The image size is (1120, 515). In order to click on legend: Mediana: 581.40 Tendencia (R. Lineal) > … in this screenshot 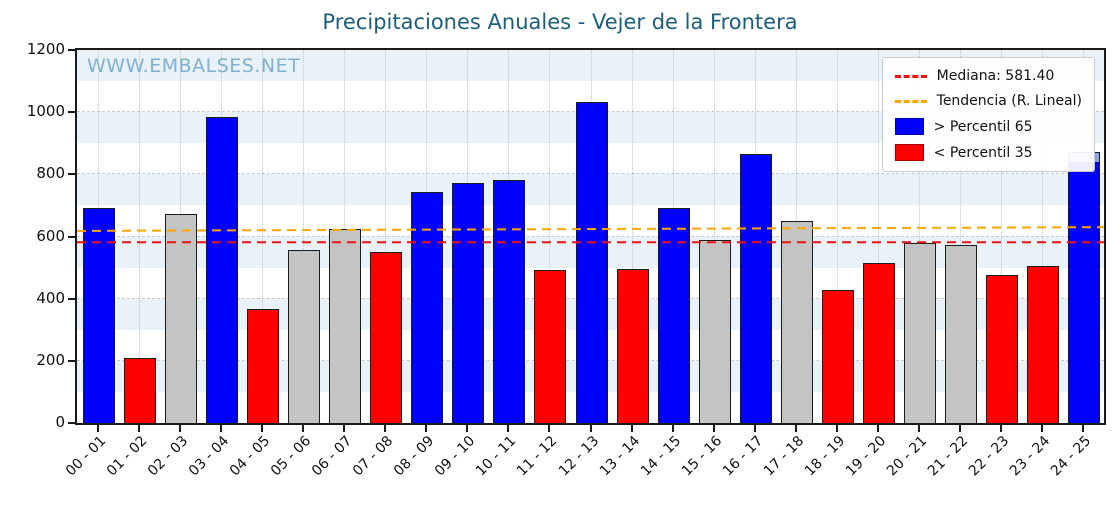, I will do `click(988, 114)`.